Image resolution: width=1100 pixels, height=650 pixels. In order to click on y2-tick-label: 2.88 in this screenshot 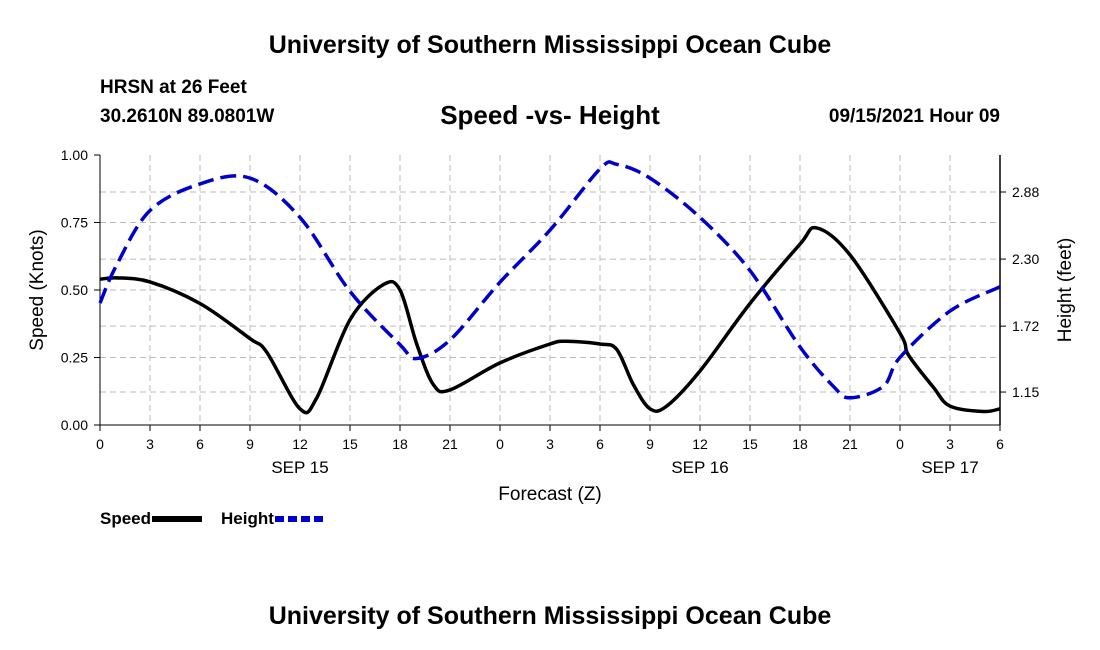, I will do `click(1025, 192)`.